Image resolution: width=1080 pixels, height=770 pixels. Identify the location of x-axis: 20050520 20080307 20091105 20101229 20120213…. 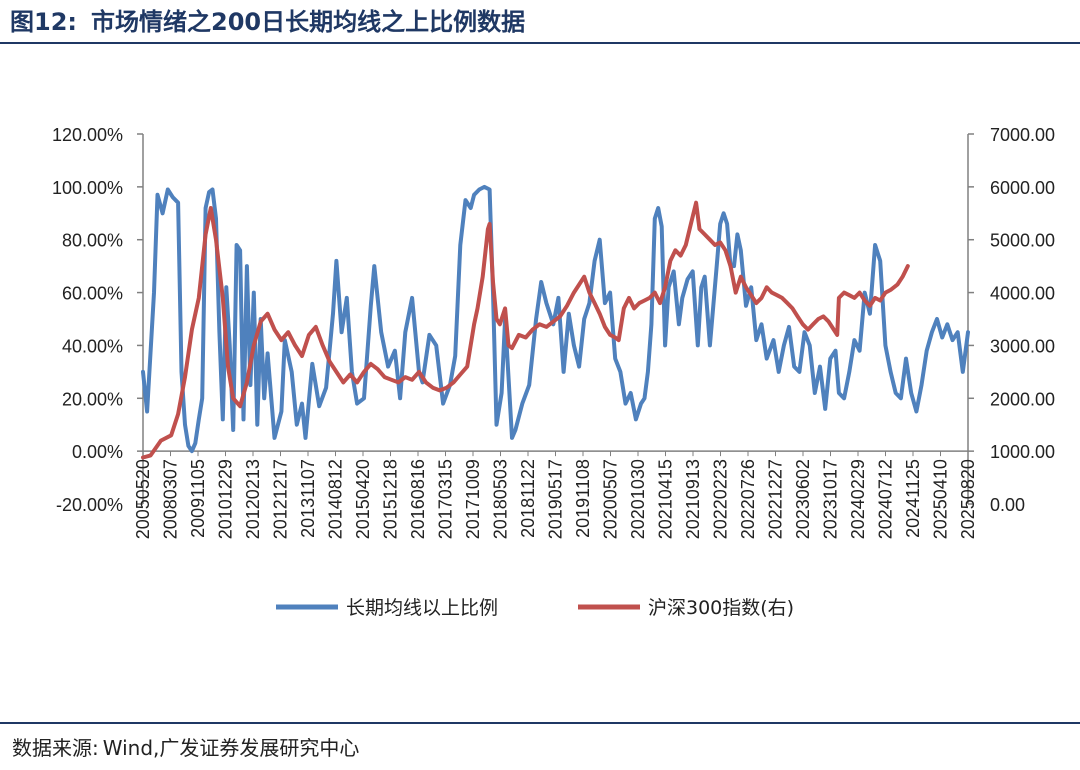
(555, 494).